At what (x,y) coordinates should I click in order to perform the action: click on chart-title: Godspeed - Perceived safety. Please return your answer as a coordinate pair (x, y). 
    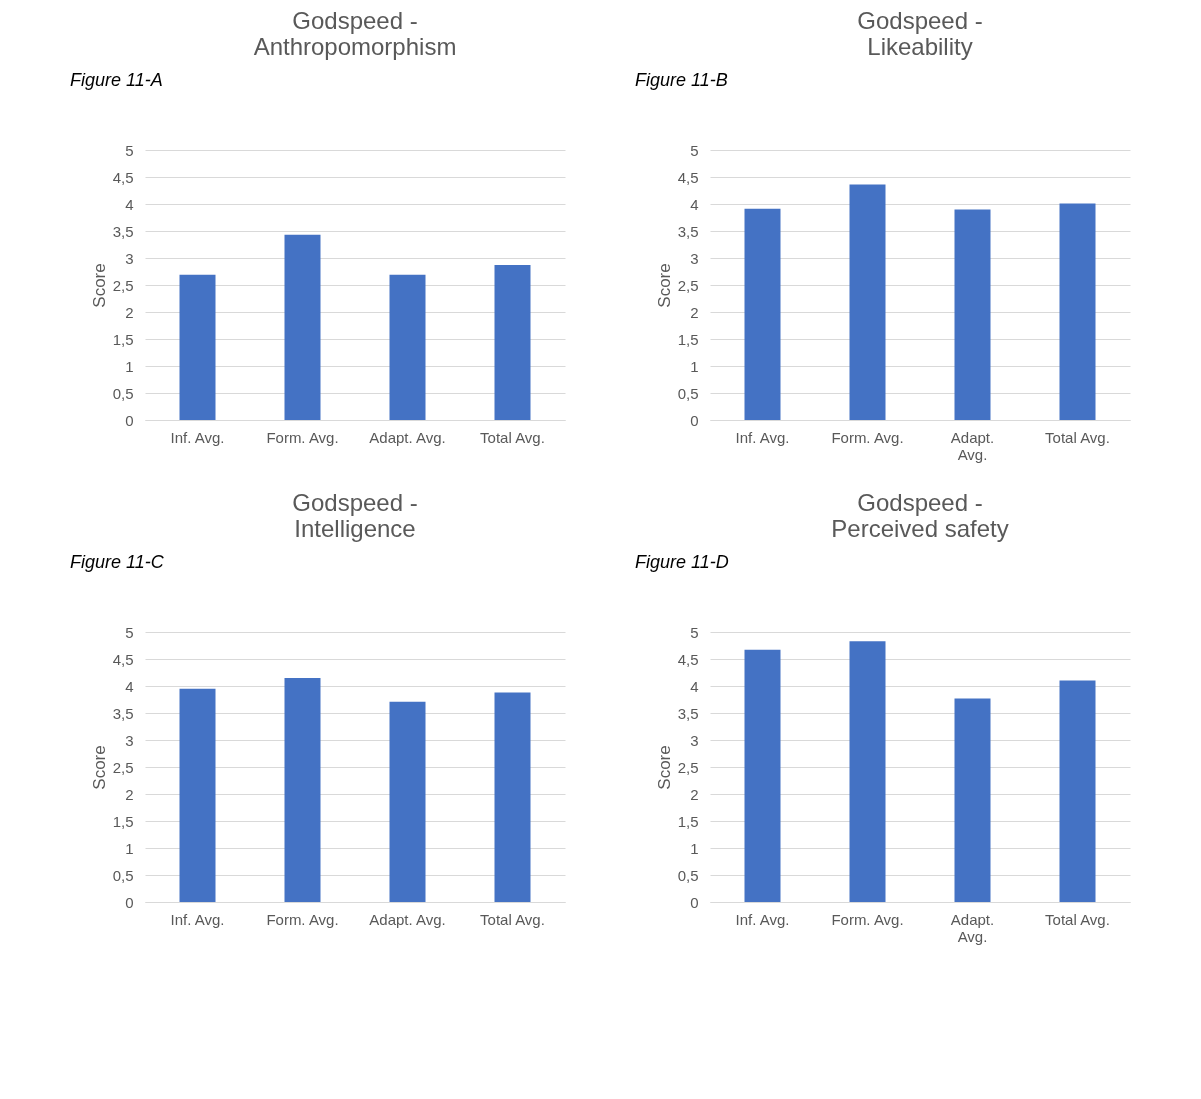
    Looking at the image, I should click on (920, 515).